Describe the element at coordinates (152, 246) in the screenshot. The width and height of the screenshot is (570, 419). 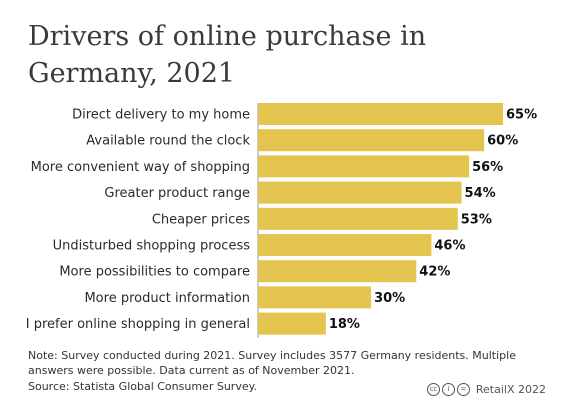
I see `category-label: Undisturbed shopping process` at that location.